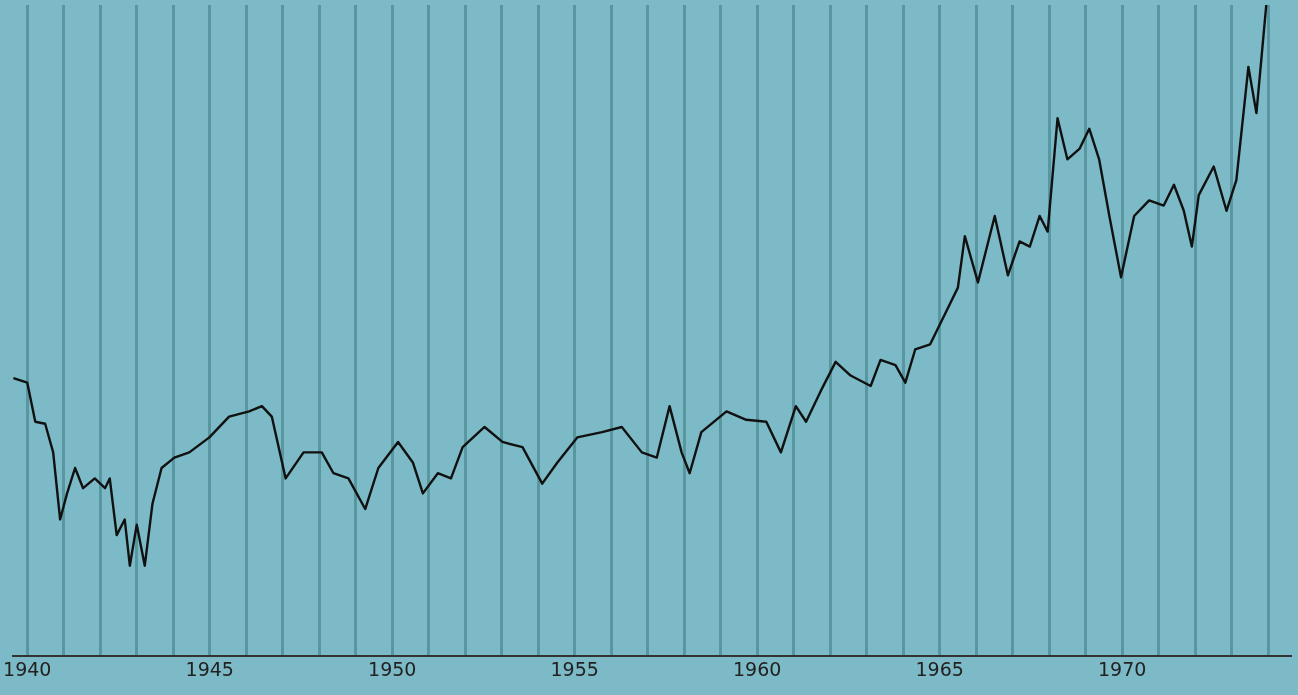 The image size is (1298, 695). I want to click on x-tick-label: 1945, so click(209, 668).